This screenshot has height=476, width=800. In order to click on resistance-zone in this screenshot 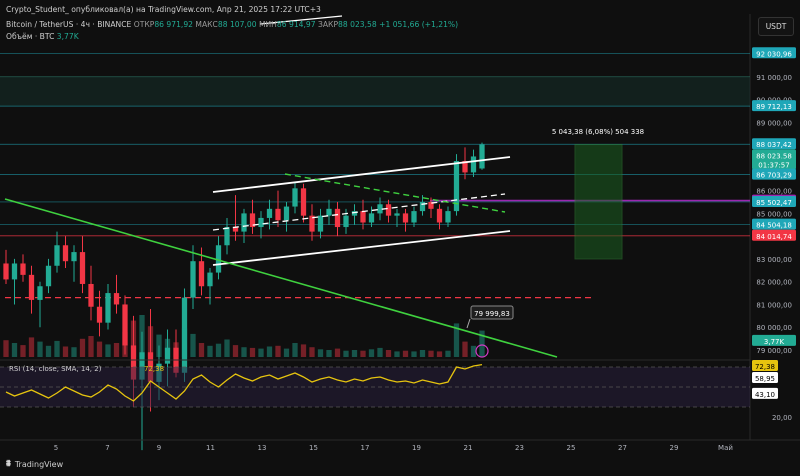, I will do `click(375, 91)`.